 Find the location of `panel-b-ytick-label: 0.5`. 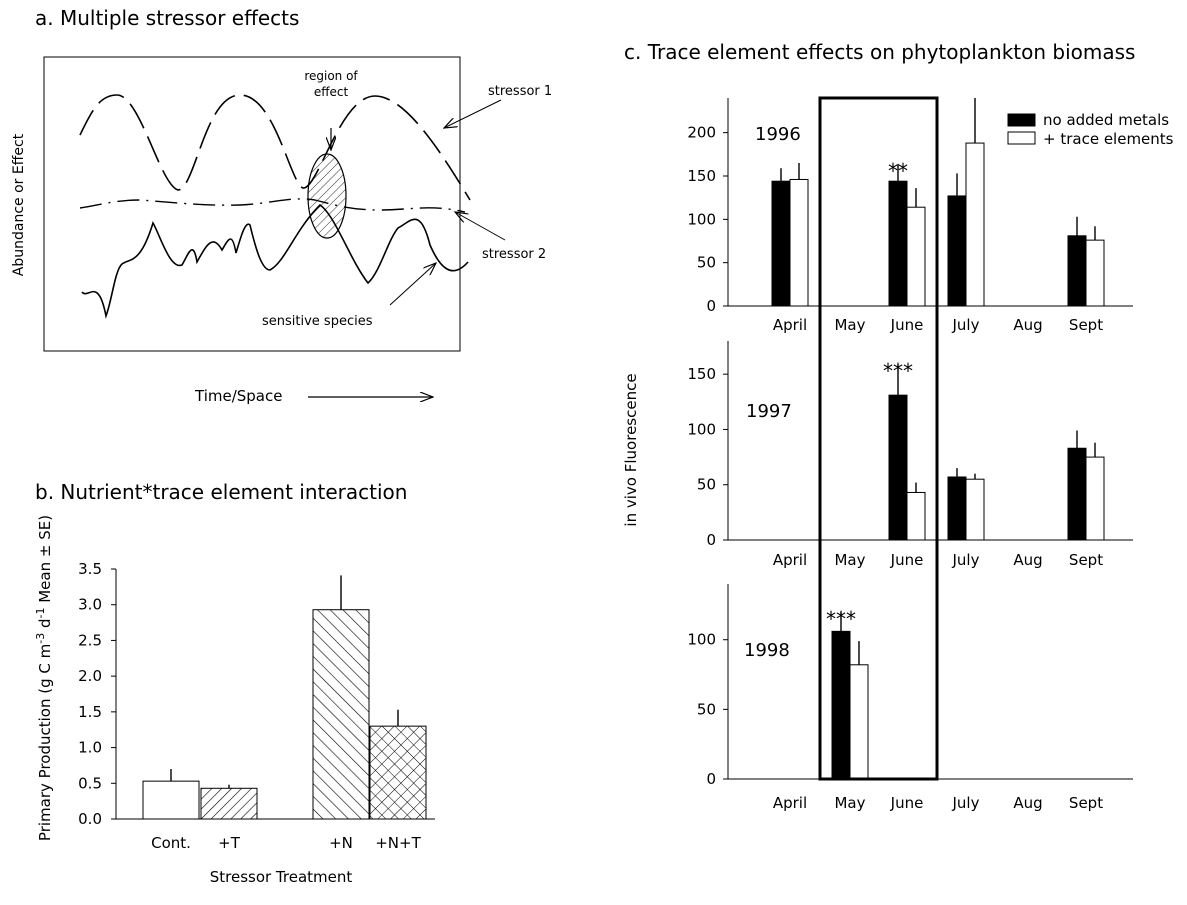

panel-b-ytick-label: 0.5 is located at coordinates (90, 783).